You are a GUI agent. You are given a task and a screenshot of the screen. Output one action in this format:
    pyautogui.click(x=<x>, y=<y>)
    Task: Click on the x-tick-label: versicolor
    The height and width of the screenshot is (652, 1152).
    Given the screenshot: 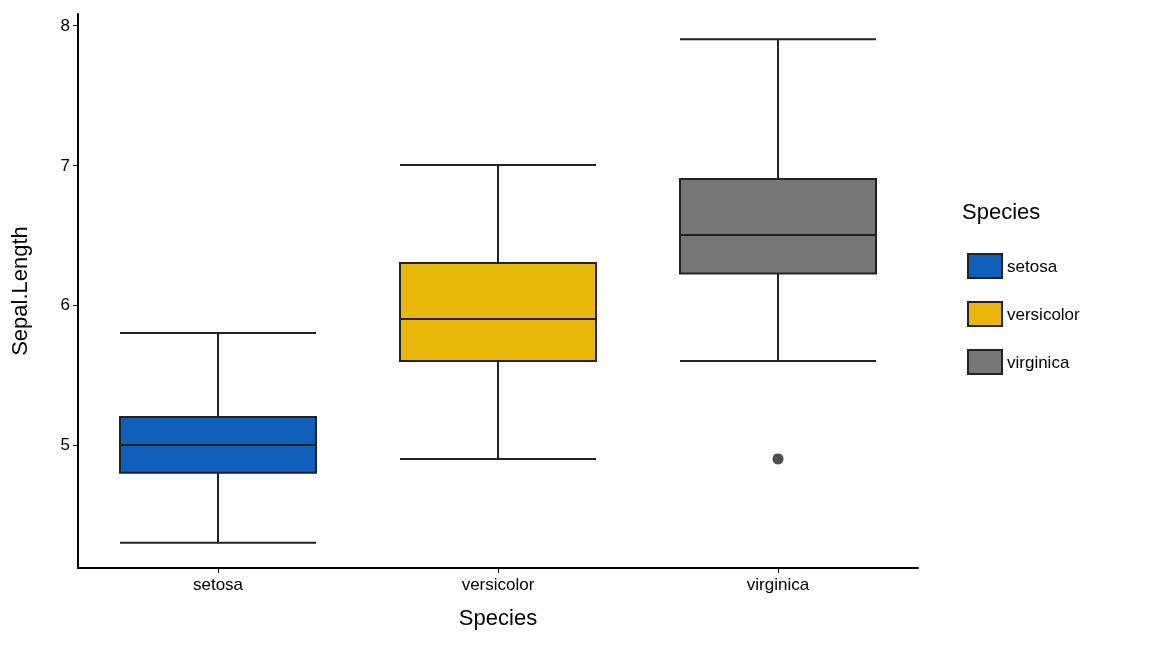 What is the action you would take?
    pyautogui.click(x=498, y=584)
    